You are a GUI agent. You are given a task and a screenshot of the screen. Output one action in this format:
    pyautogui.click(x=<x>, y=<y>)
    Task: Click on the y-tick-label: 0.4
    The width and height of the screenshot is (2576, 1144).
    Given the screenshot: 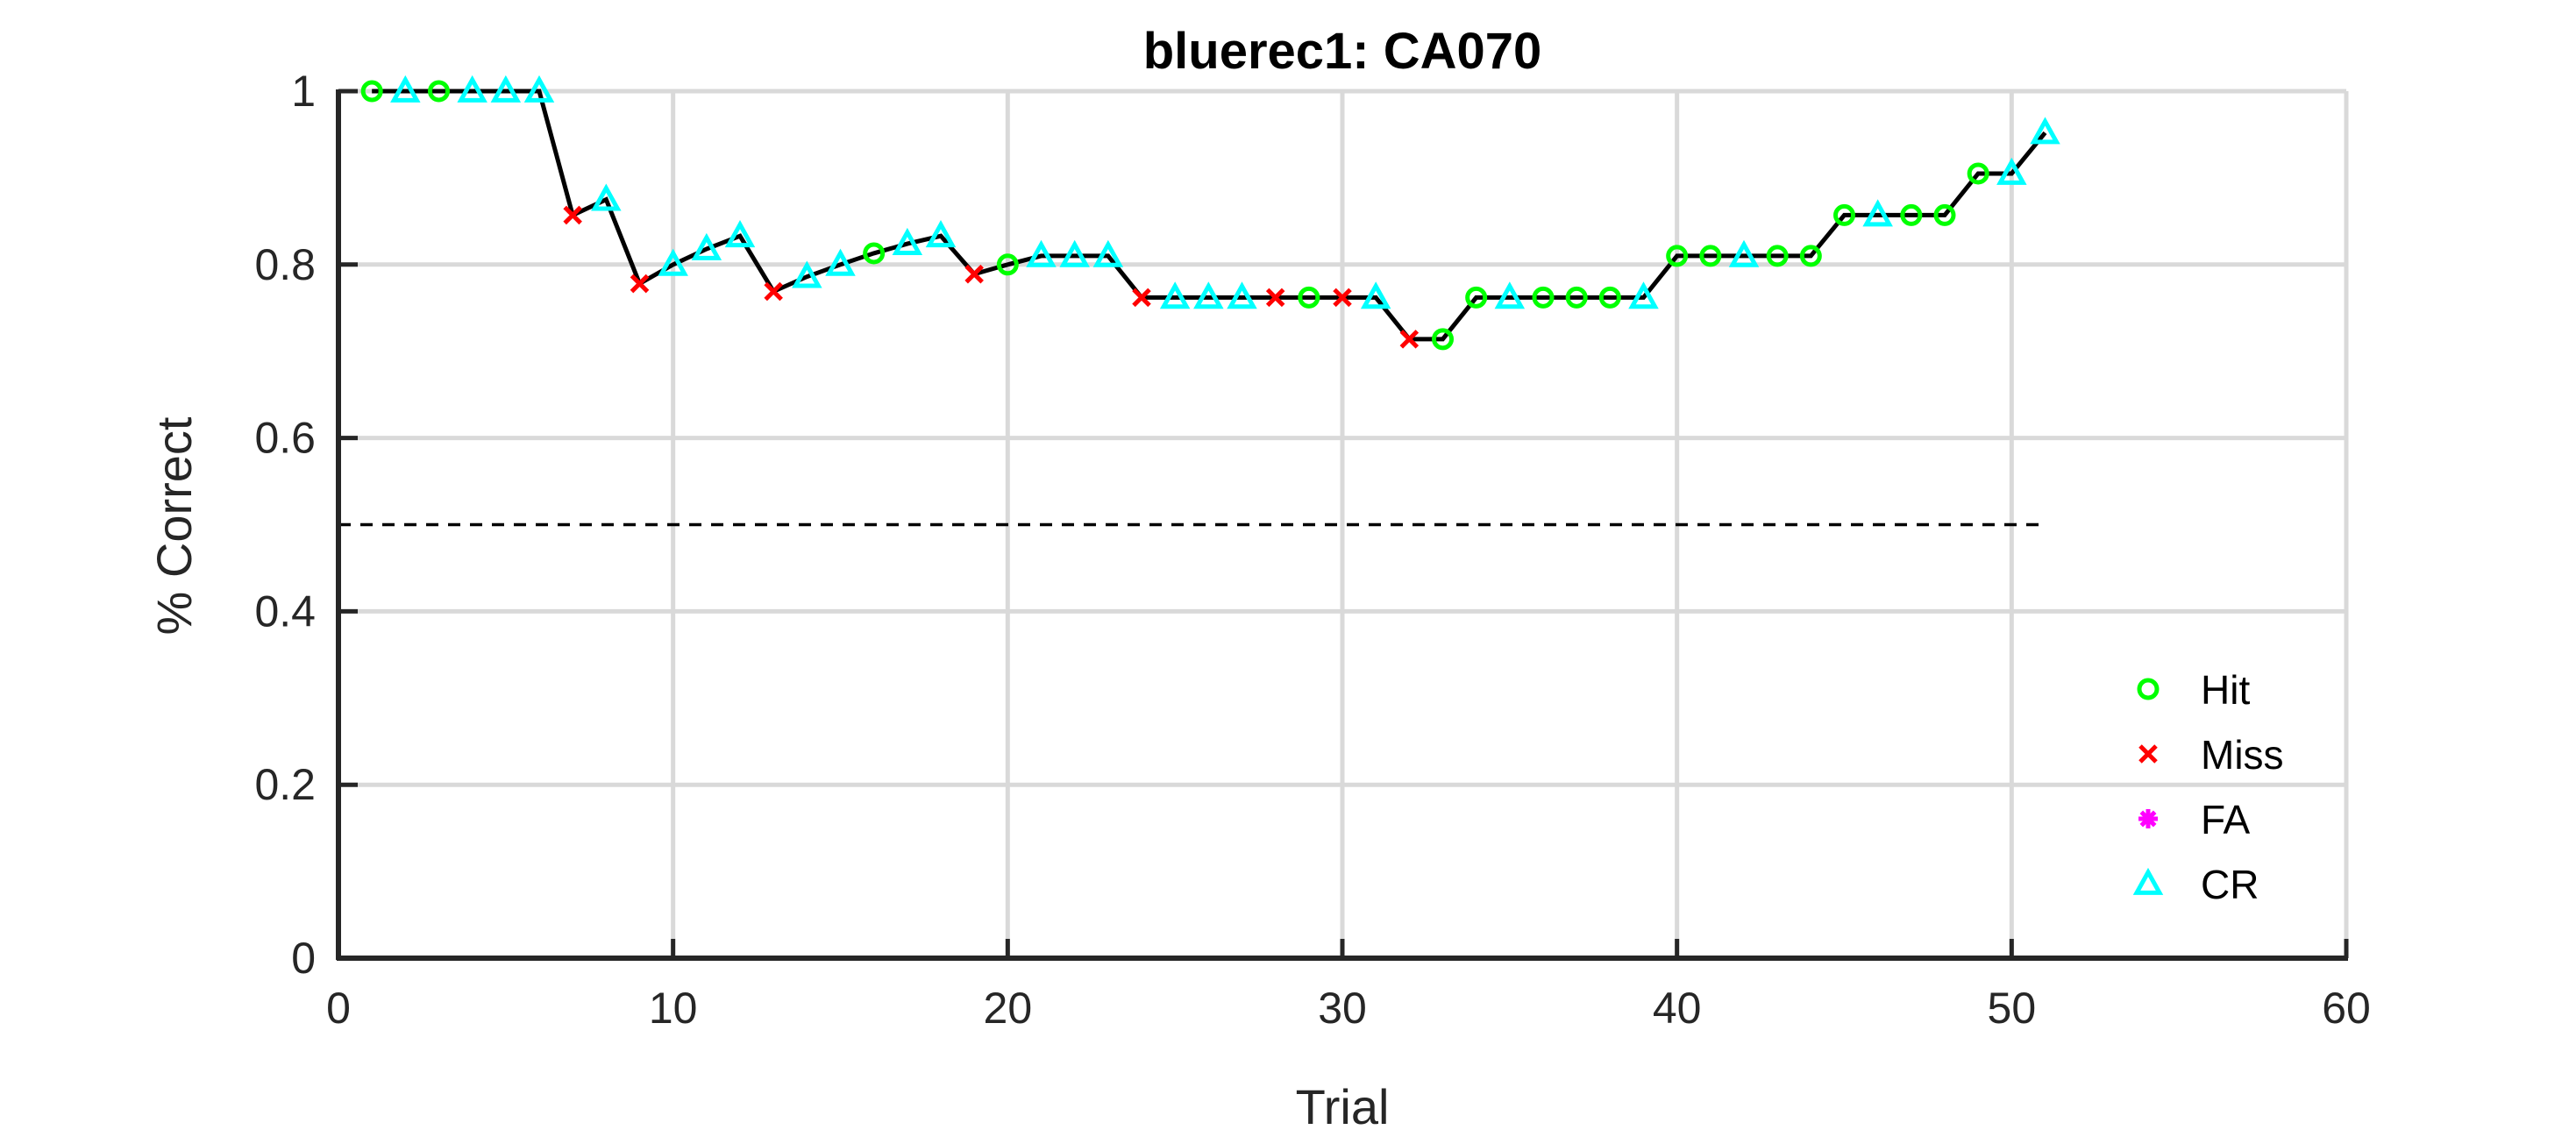 What is the action you would take?
    pyautogui.click(x=285, y=611)
    